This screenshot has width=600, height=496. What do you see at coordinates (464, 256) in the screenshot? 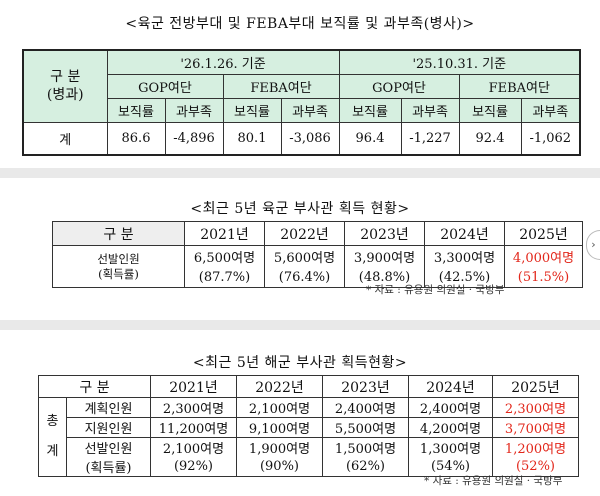
I see `count-cell: 3,300여명` at bounding box center [464, 256].